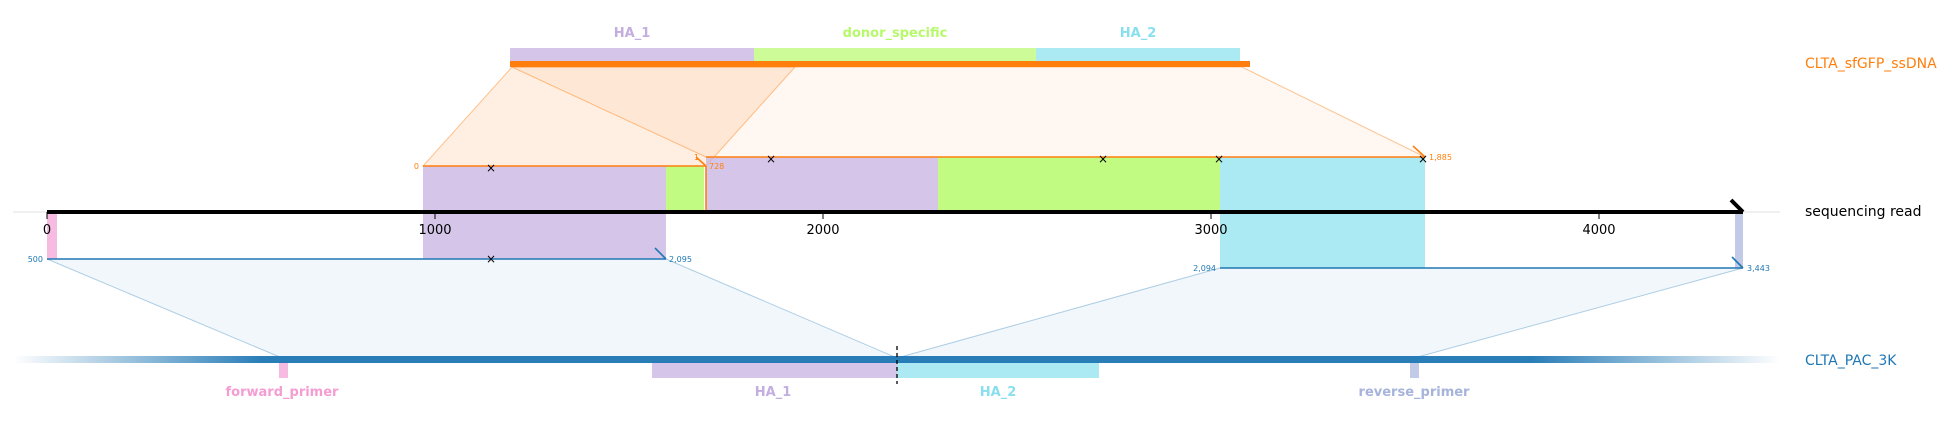 The width and height of the screenshot is (1947, 426). Describe the element at coordinates (895, 33) in the screenshot. I see `donor-specific-label: donor_specific` at that location.